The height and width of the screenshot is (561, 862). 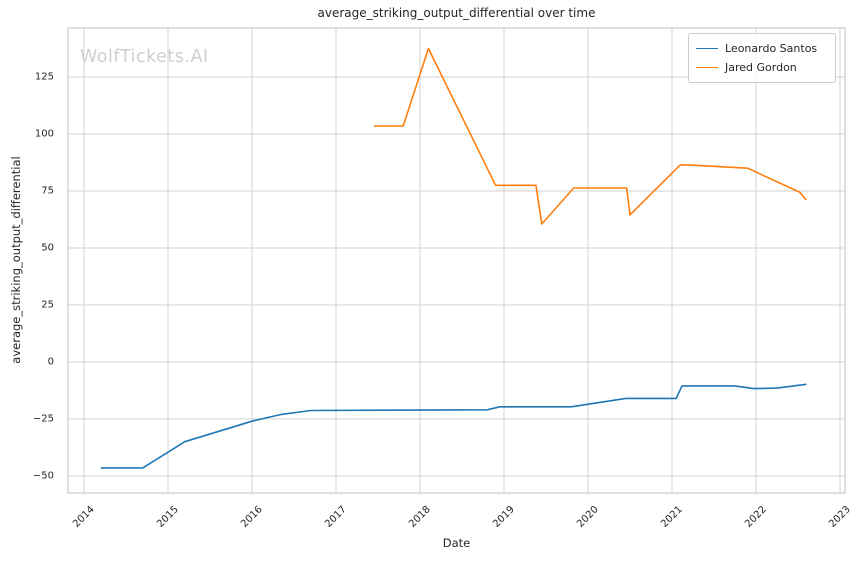 What do you see at coordinates (44, 134) in the screenshot?
I see `y-tick-label: 100` at bounding box center [44, 134].